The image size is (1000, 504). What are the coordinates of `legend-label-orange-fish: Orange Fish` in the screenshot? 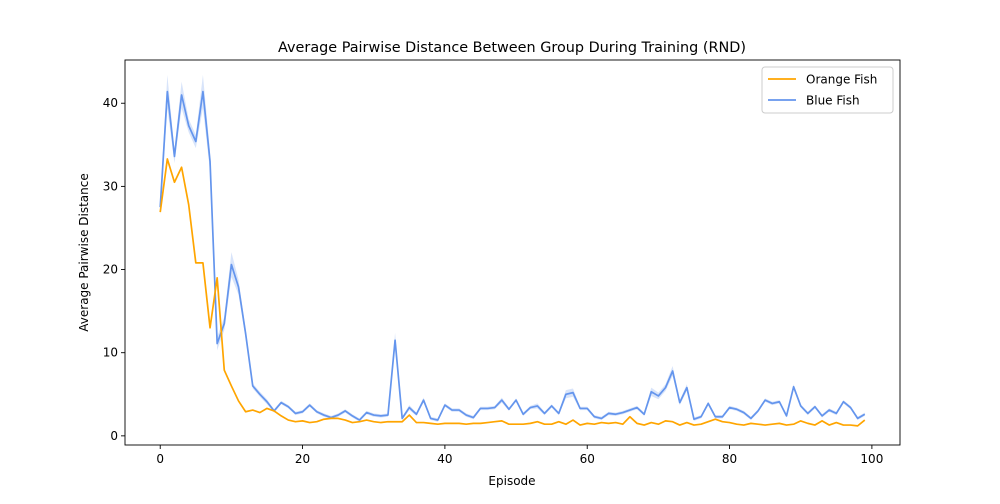 It's located at (841, 80).